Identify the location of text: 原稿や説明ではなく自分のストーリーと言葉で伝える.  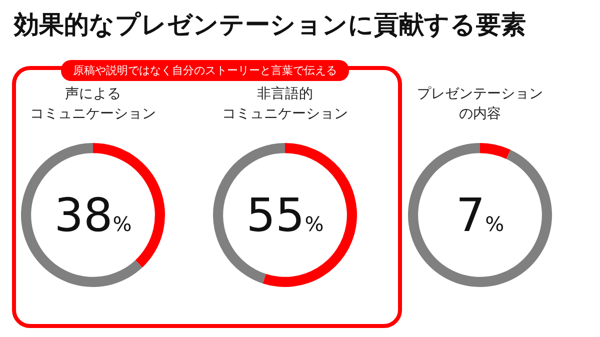
(205, 70).